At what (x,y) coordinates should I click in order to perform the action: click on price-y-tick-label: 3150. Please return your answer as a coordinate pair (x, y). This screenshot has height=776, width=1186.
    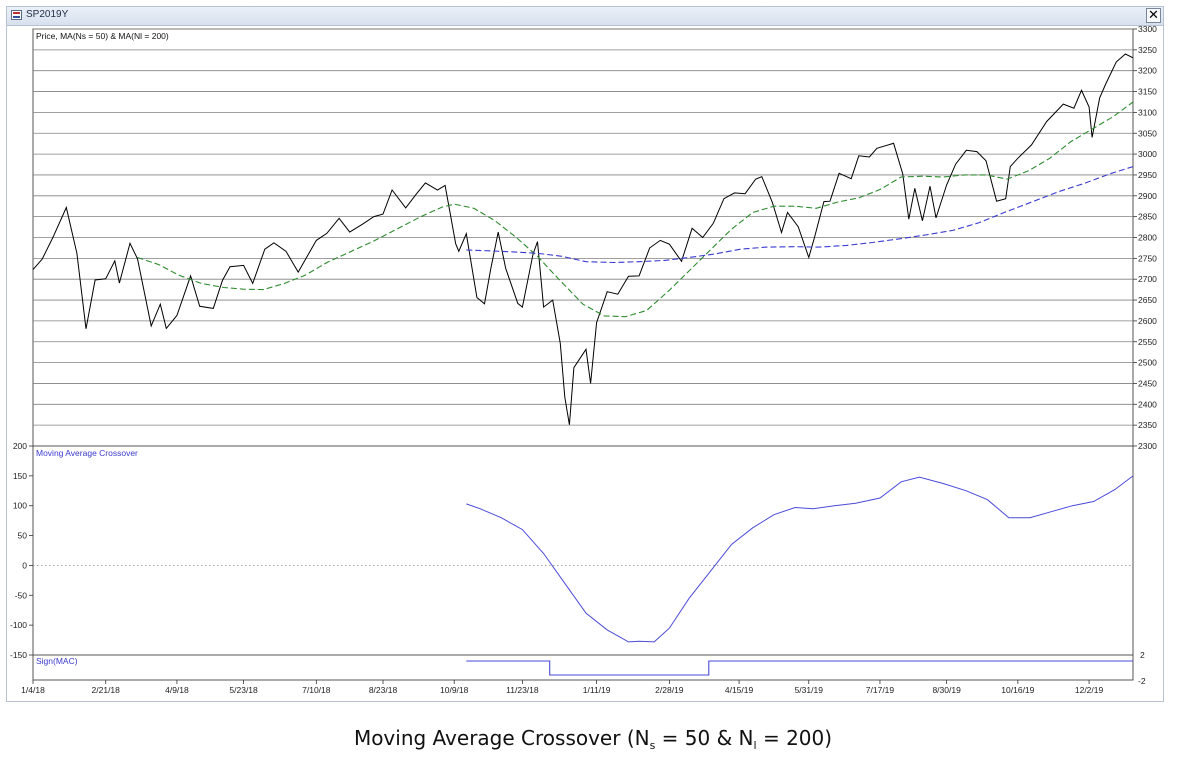
    Looking at the image, I should click on (1147, 92).